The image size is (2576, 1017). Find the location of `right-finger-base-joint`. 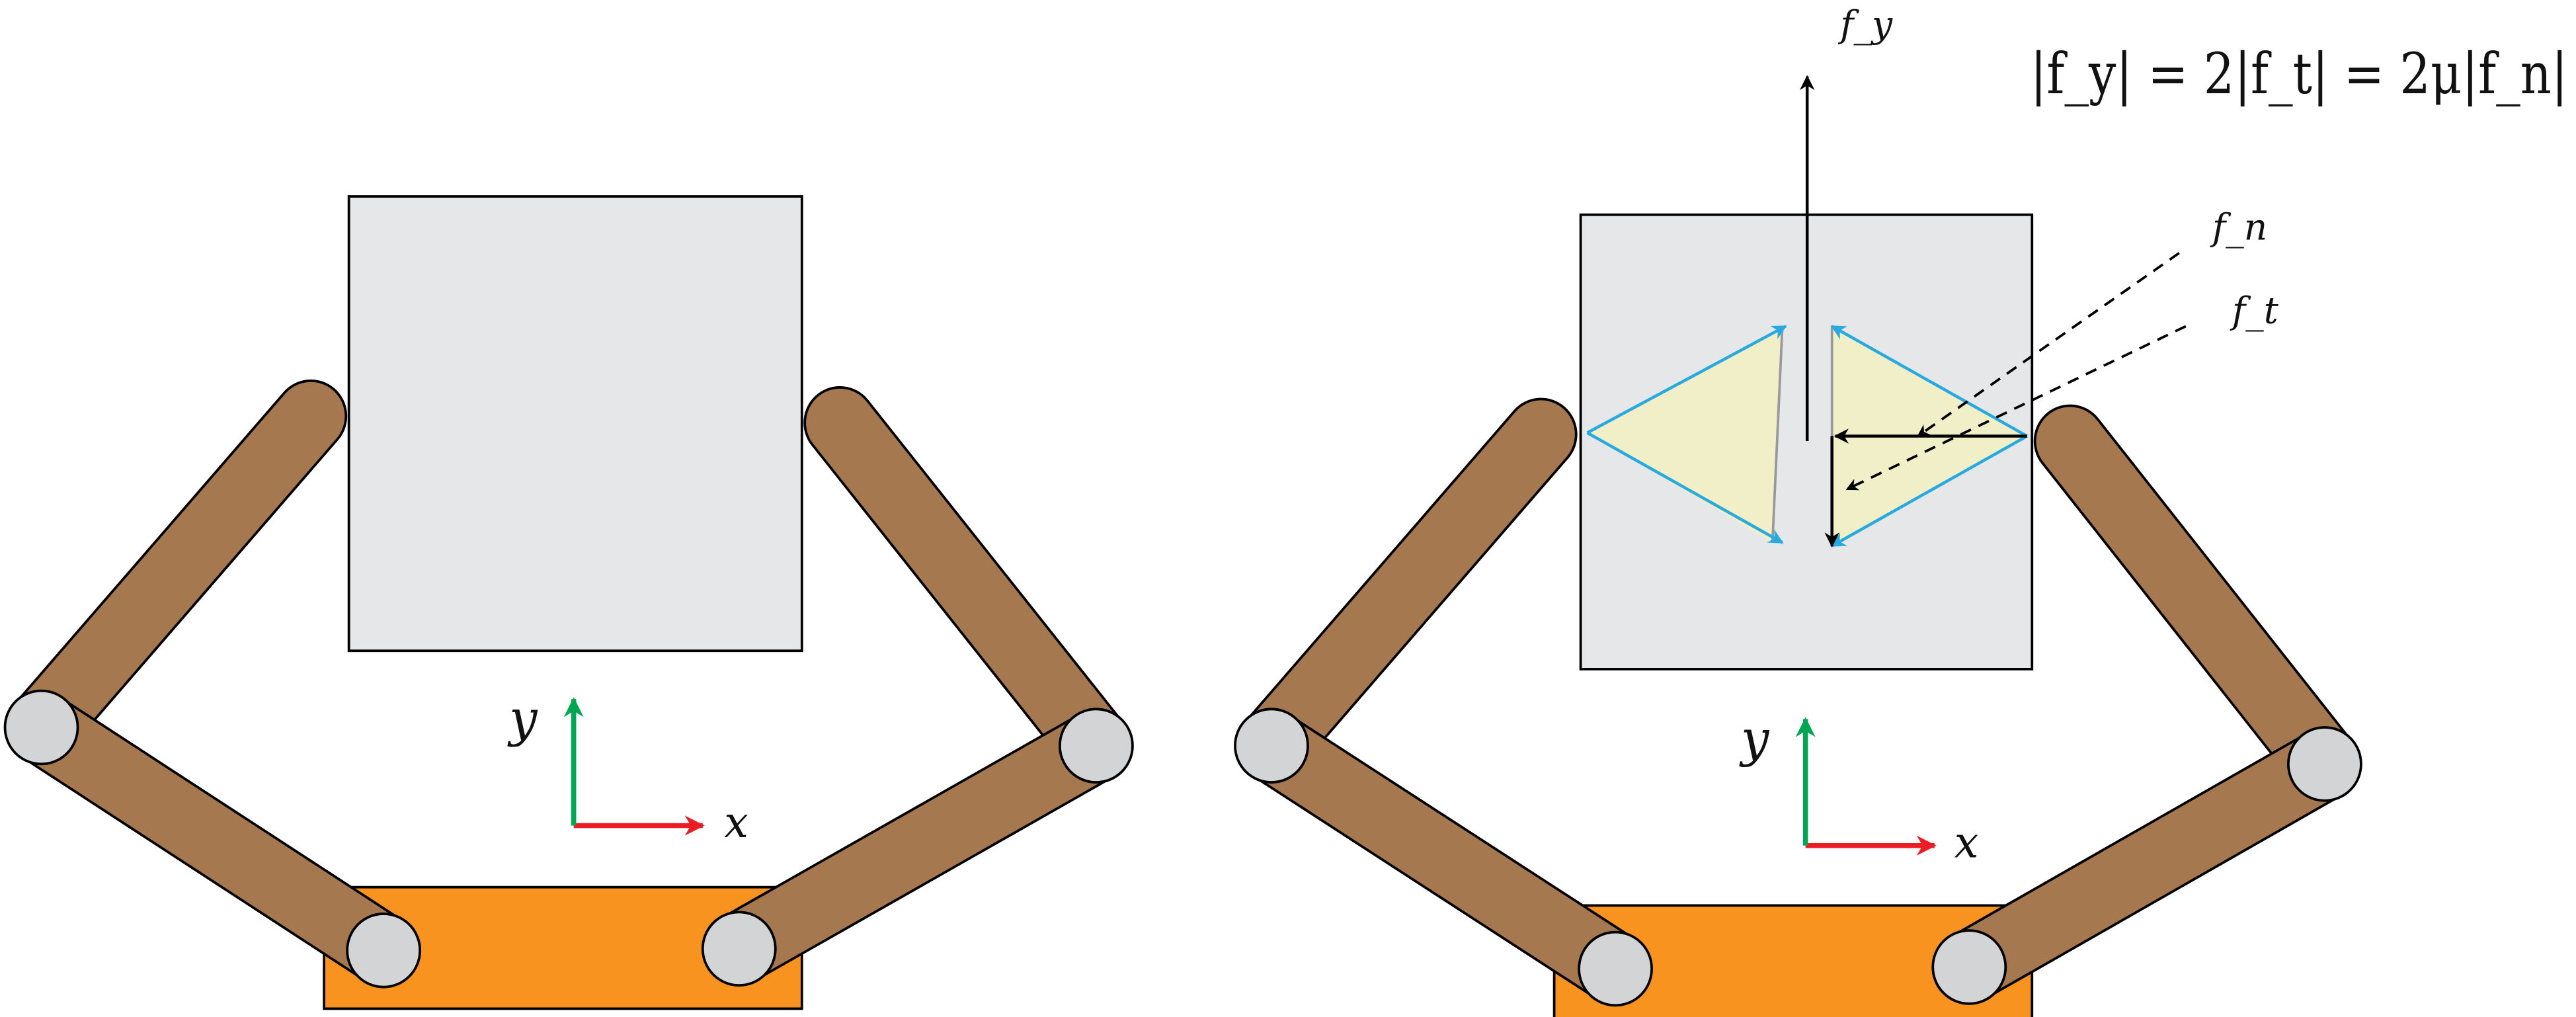

right-finger-base-joint is located at coordinates (739, 949).